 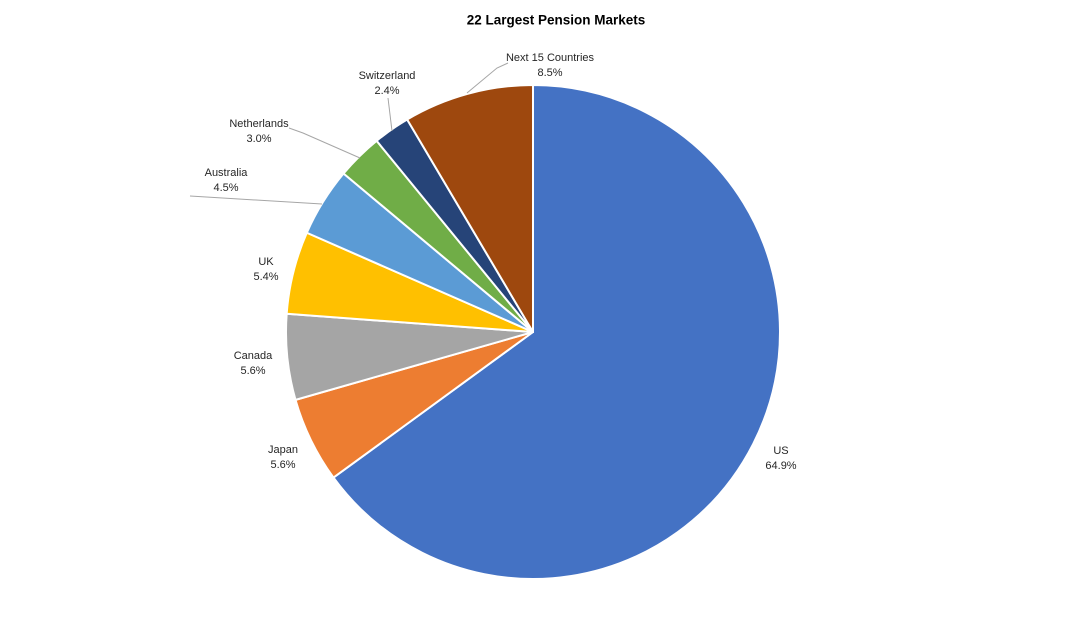 What do you see at coordinates (387, 84) in the screenshot?
I see `slice-label-switzerland: Switzerland 2.4%` at bounding box center [387, 84].